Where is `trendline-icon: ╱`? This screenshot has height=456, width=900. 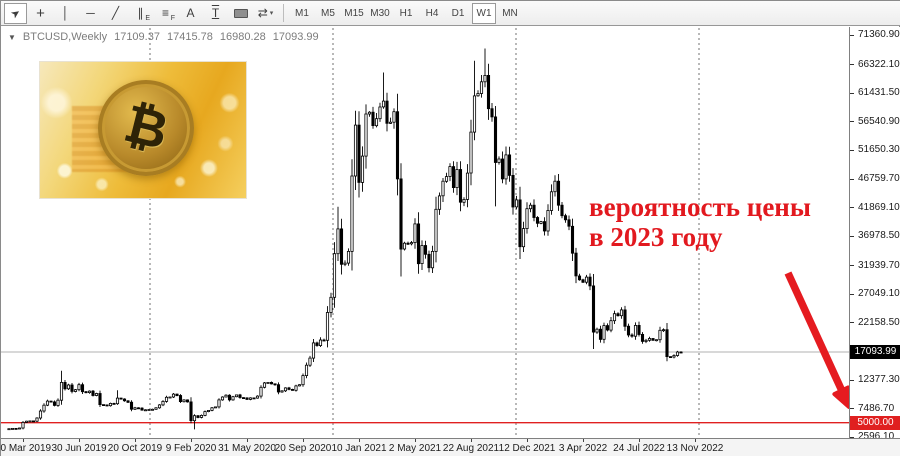
trendline-icon: ╱ is located at coordinates (115, 13).